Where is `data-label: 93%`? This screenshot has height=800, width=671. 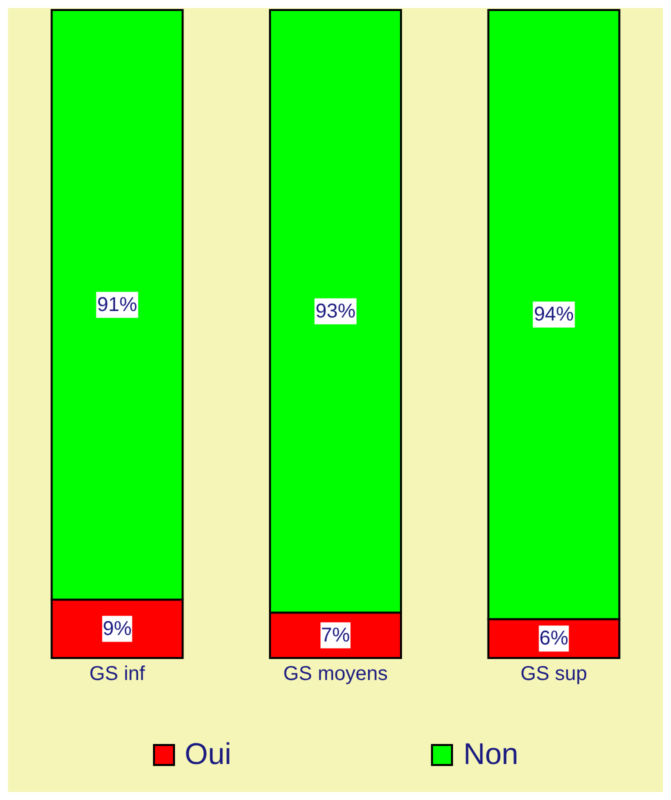 data-label: 93% is located at coordinates (335, 311).